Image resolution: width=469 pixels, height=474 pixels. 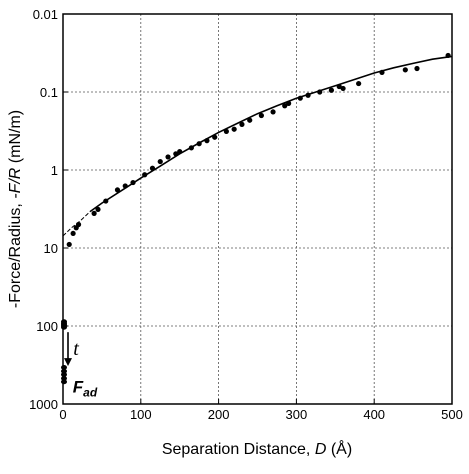 What do you see at coordinates (45, 14) in the screenshot?
I see `y-tick-label: 0.01` at bounding box center [45, 14].